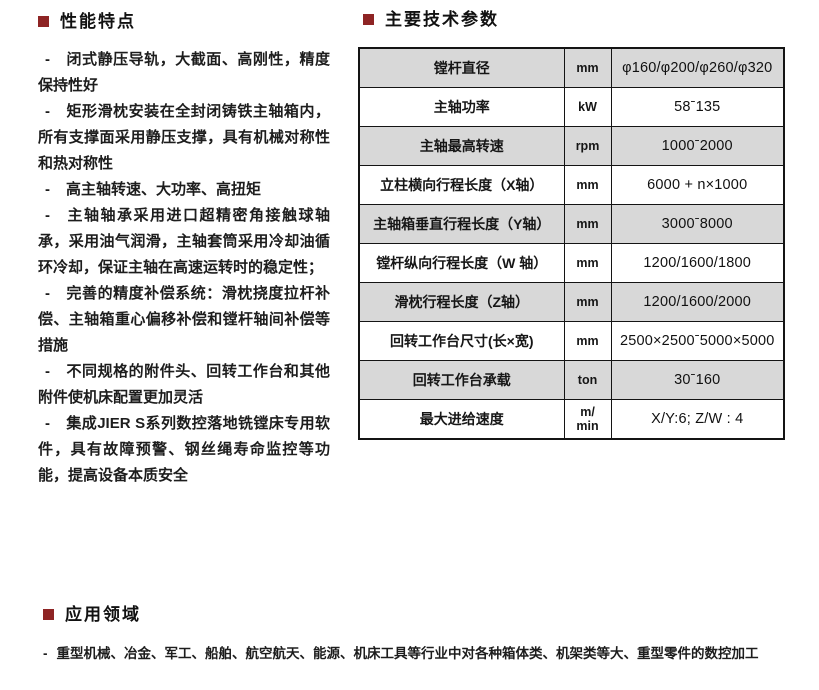  Describe the element at coordinates (587, 146) in the screenshot. I see `spec-unit: rpm` at that location.